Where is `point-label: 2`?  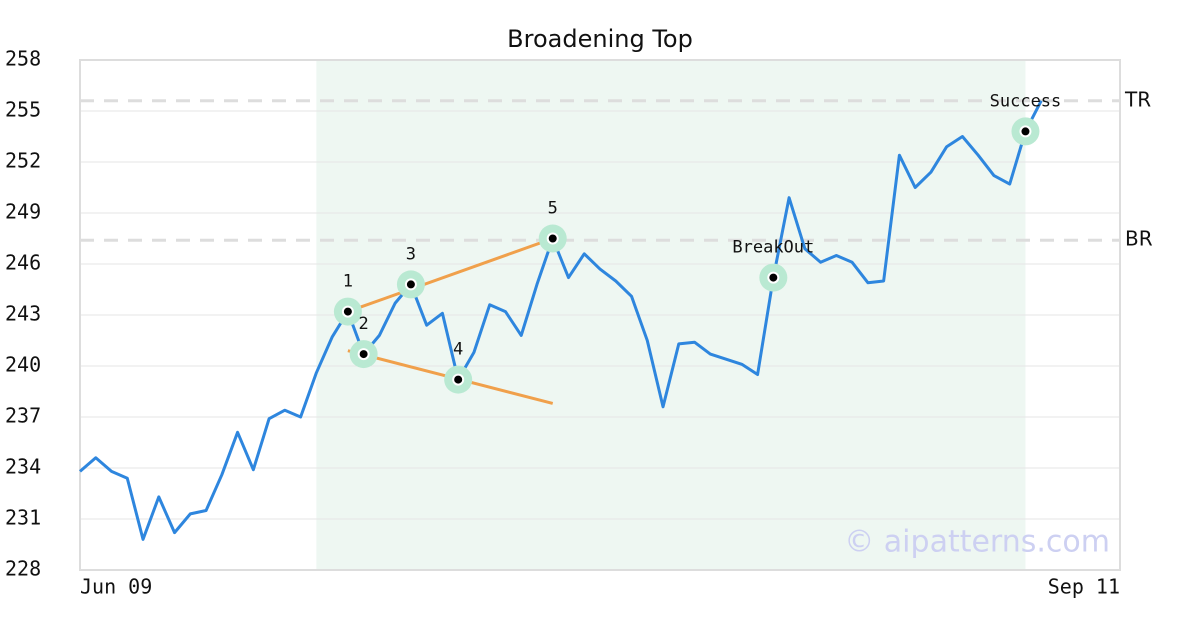 point-label: 2 is located at coordinates (364, 324).